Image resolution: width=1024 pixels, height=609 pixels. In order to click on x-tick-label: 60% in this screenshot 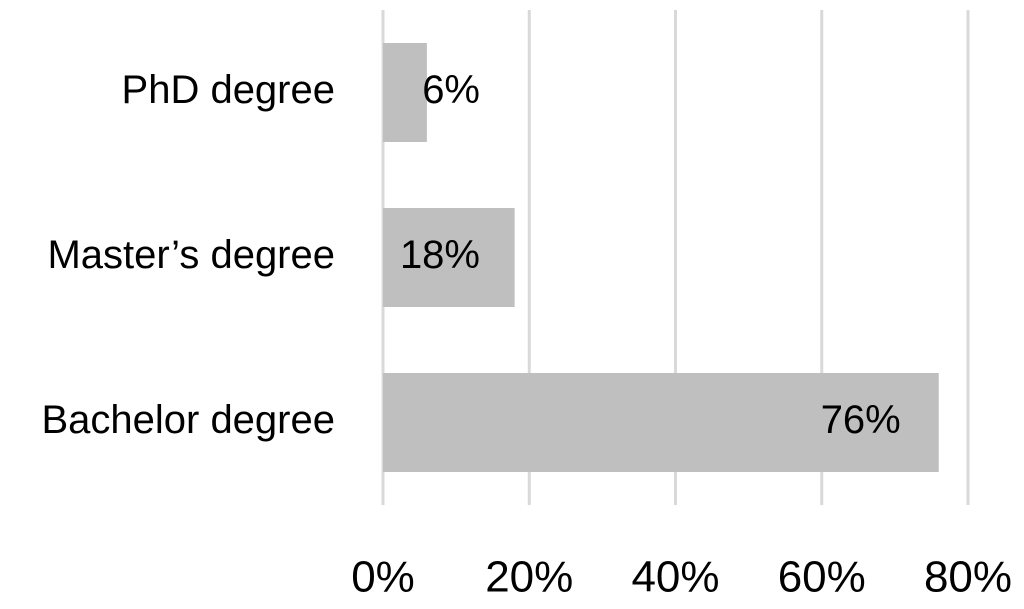, I will do `click(822, 577)`.